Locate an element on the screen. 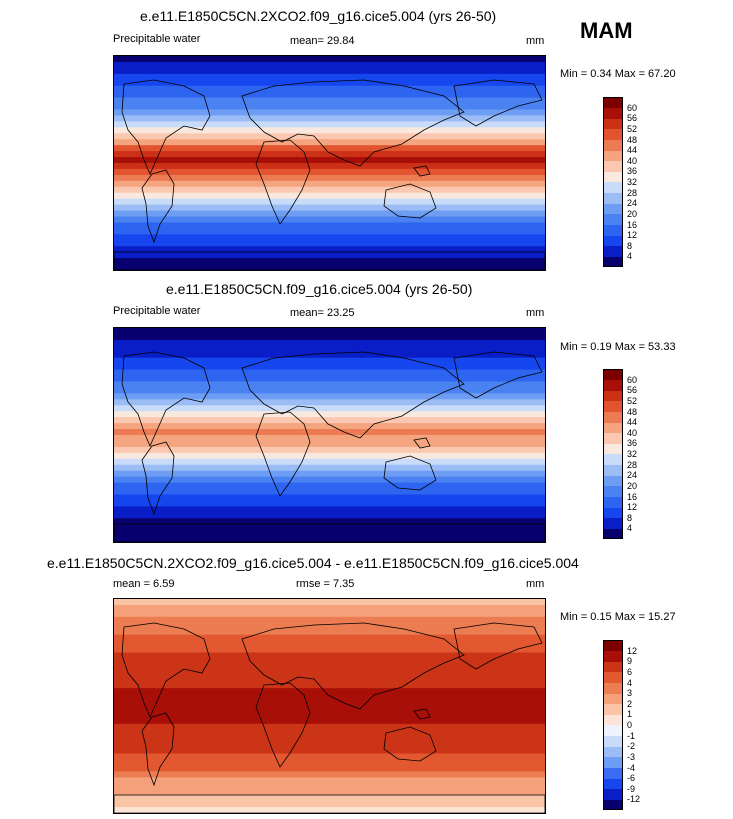 This screenshot has width=733, height=819. colorbar-tick-label: 36 is located at coordinates (632, 443).